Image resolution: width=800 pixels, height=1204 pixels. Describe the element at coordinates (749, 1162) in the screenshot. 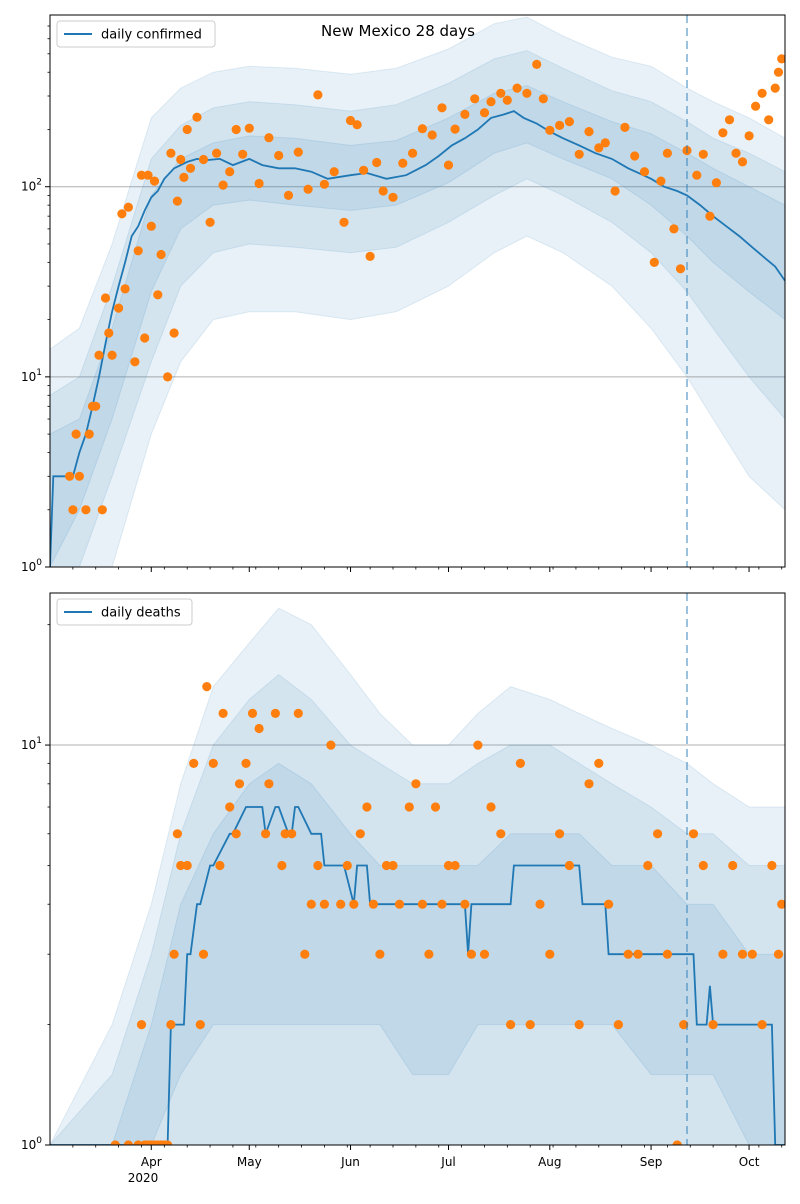

I see `deaths-x-tick-label: Oct` at that location.